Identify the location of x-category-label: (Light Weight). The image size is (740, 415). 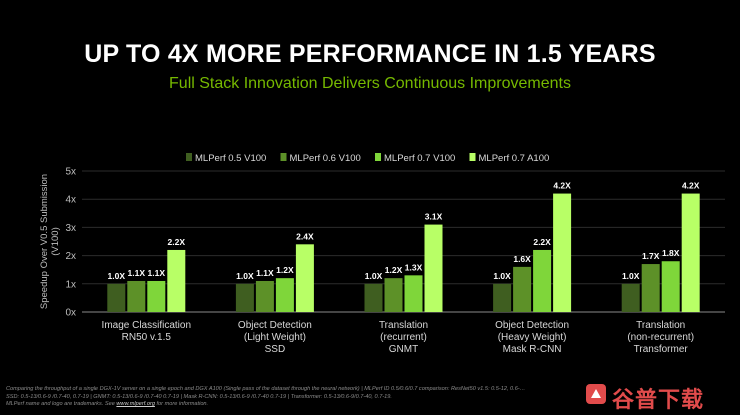
(275, 337).